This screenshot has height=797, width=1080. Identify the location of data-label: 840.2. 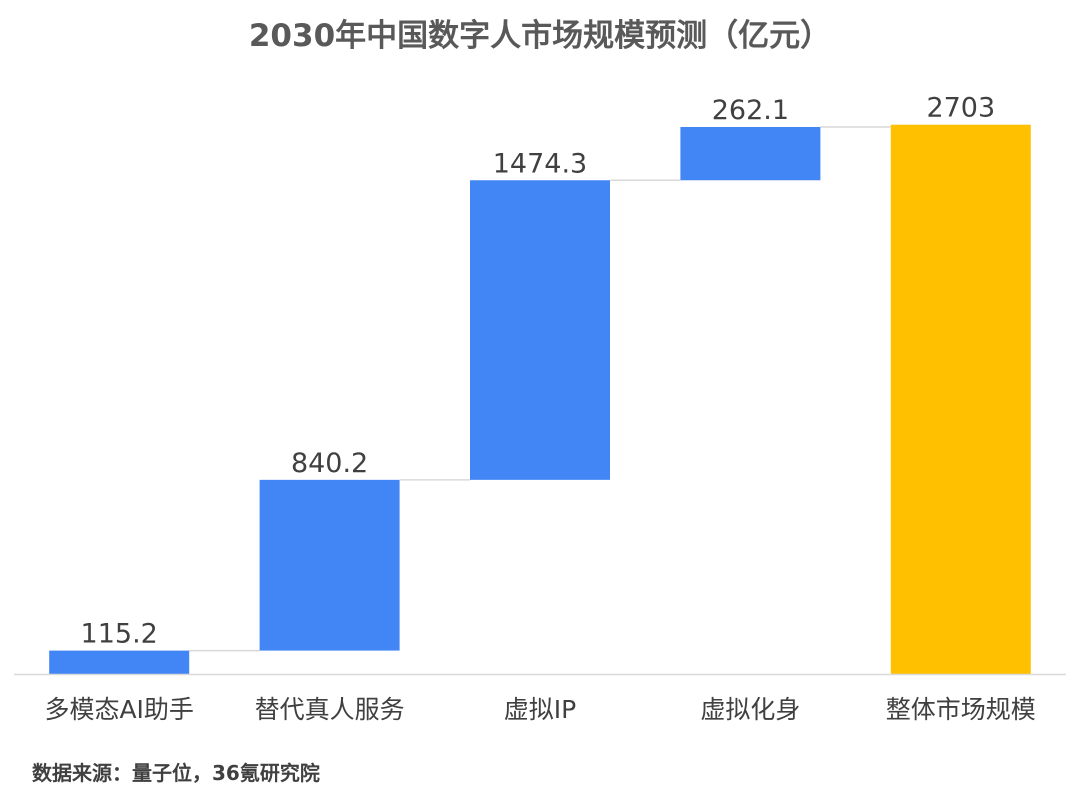
(329, 463).